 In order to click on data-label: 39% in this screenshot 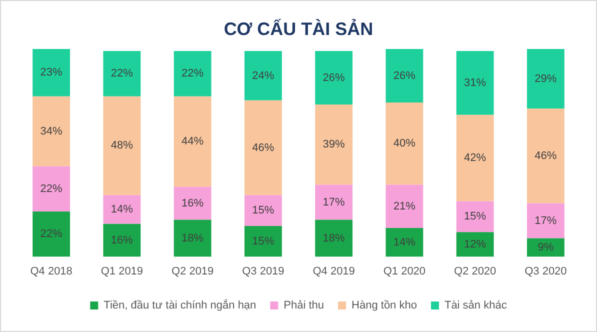, I will do `click(334, 144)`.